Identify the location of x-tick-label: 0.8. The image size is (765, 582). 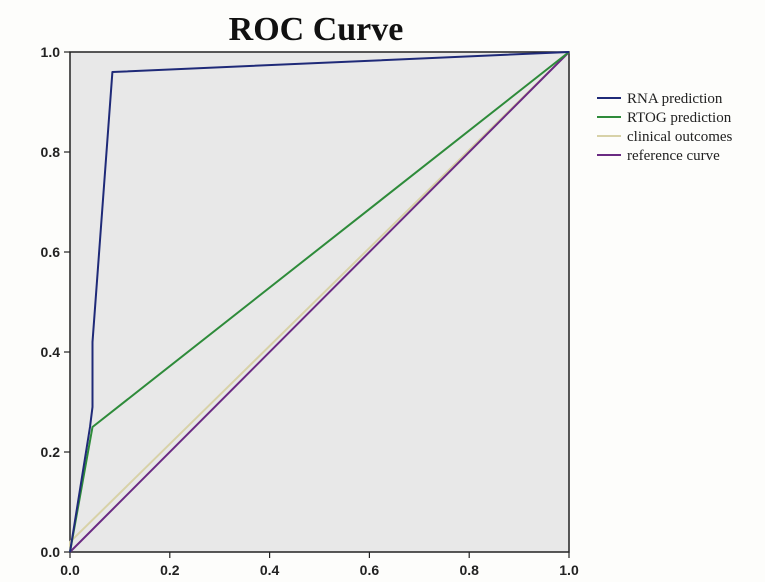
(469, 570).